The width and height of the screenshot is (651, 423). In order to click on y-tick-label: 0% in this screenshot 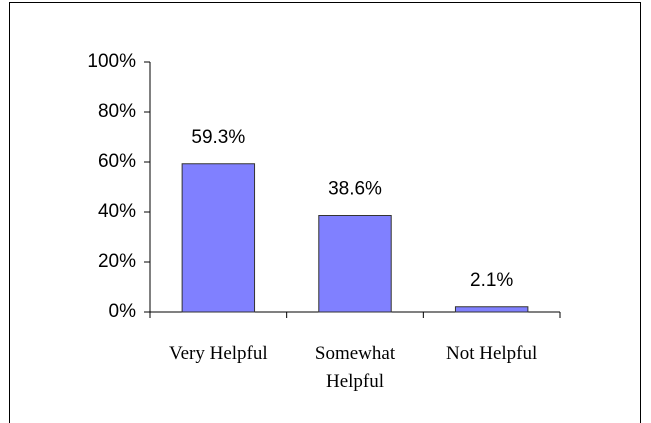, I will do `click(123, 311)`.